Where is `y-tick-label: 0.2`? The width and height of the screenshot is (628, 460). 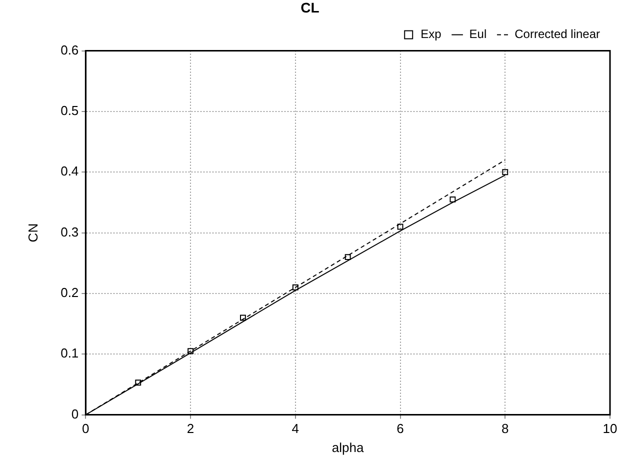
y-tick-label: 0.2 is located at coordinates (69, 292).